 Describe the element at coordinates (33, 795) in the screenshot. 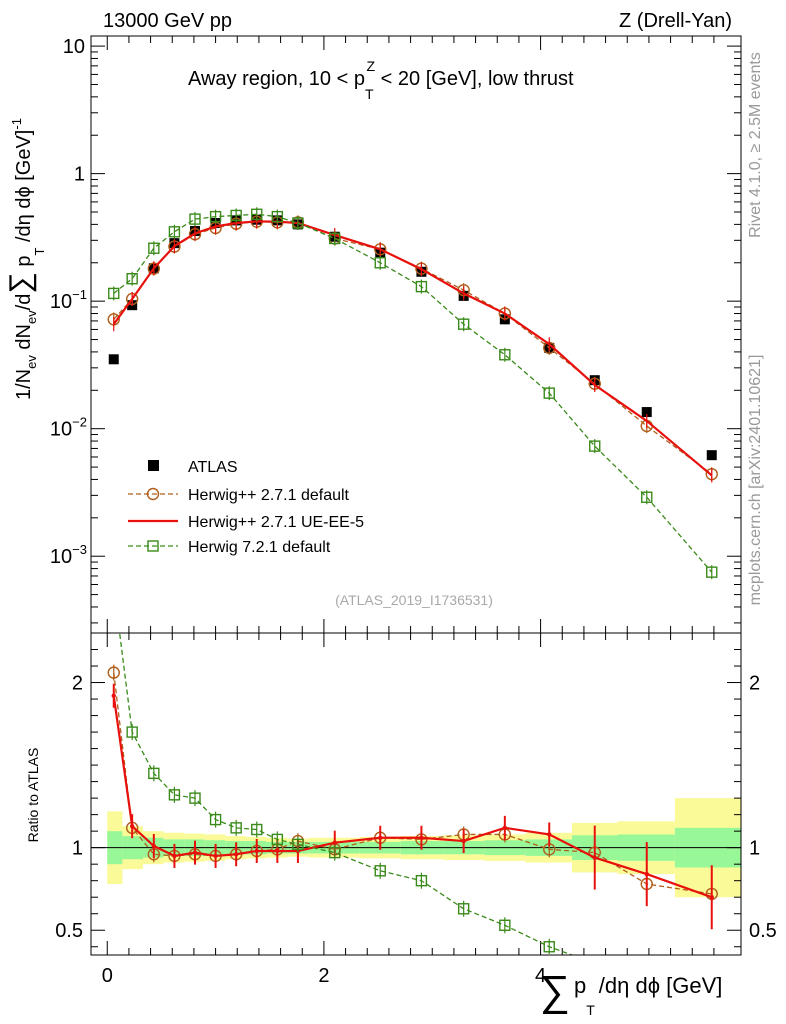

I see `ratio-y-axis-label: Ratio to ATLAS` at that location.